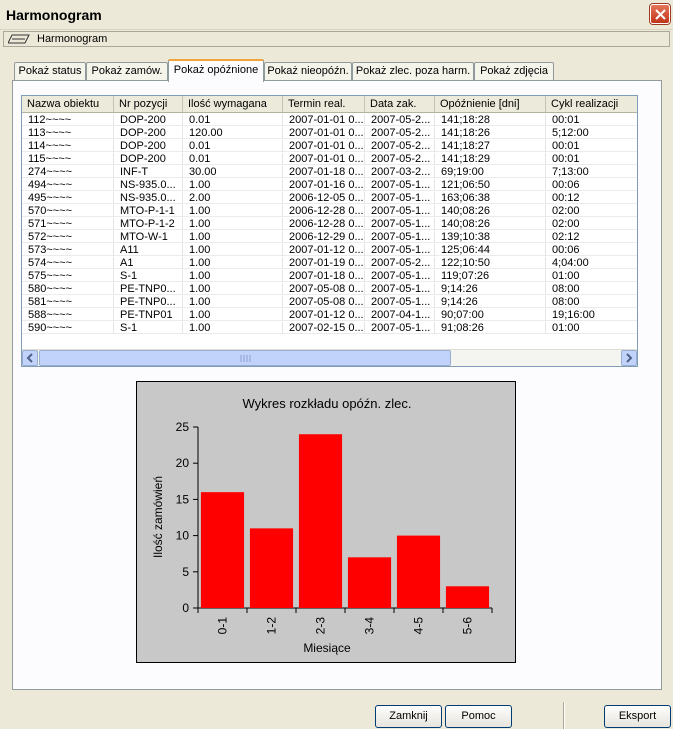 The image size is (673, 729). Describe the element at coordinates (400, 104) in the screenshot. I see `column-header-completion-date: Data zak.` at that location.